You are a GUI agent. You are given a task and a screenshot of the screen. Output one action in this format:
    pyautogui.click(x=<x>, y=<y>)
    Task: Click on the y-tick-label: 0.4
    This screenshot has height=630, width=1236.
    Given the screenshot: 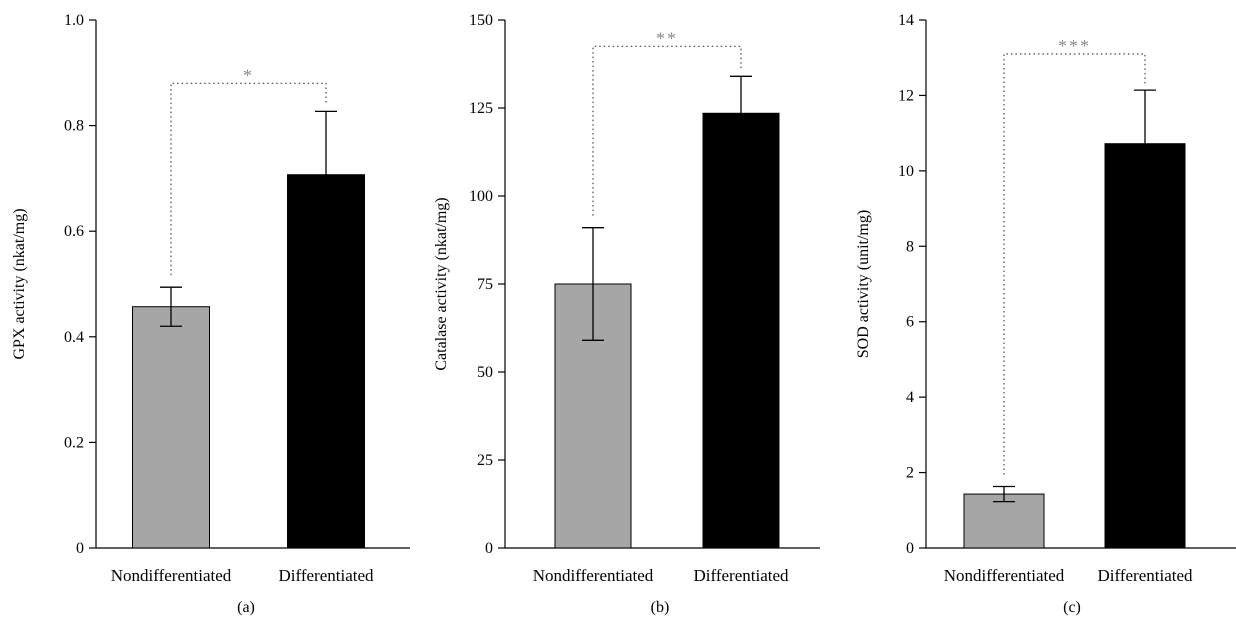 What is the action you would take?
    pyautogui.click(x=74, y=337)
    